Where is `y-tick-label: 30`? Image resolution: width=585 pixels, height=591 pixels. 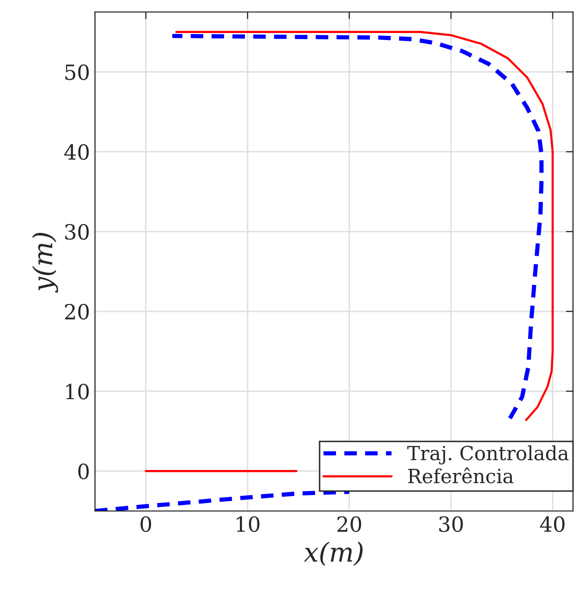
y-tick-label: 30 is located at coordinates (77, 232).